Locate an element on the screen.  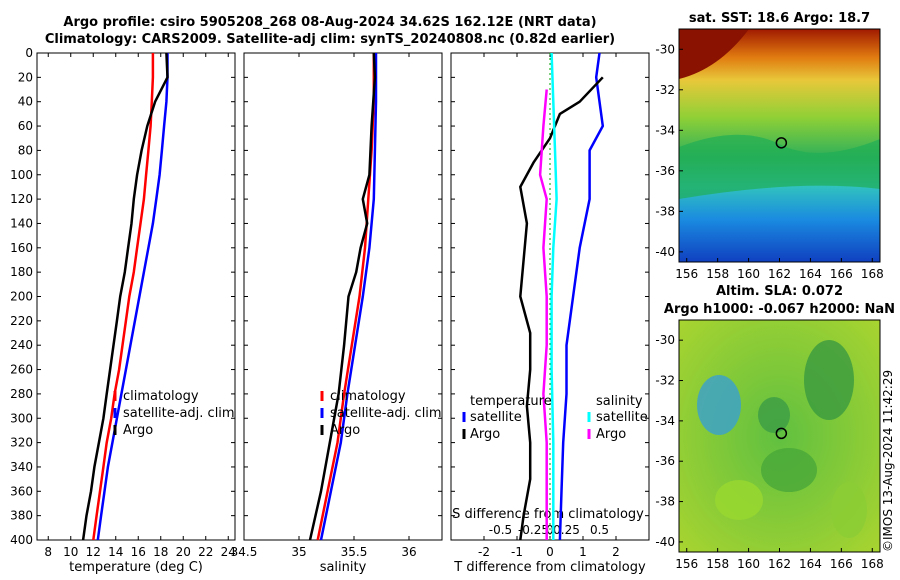
sst_map-ytick-label: -40 is located at coordinates (665, 252).